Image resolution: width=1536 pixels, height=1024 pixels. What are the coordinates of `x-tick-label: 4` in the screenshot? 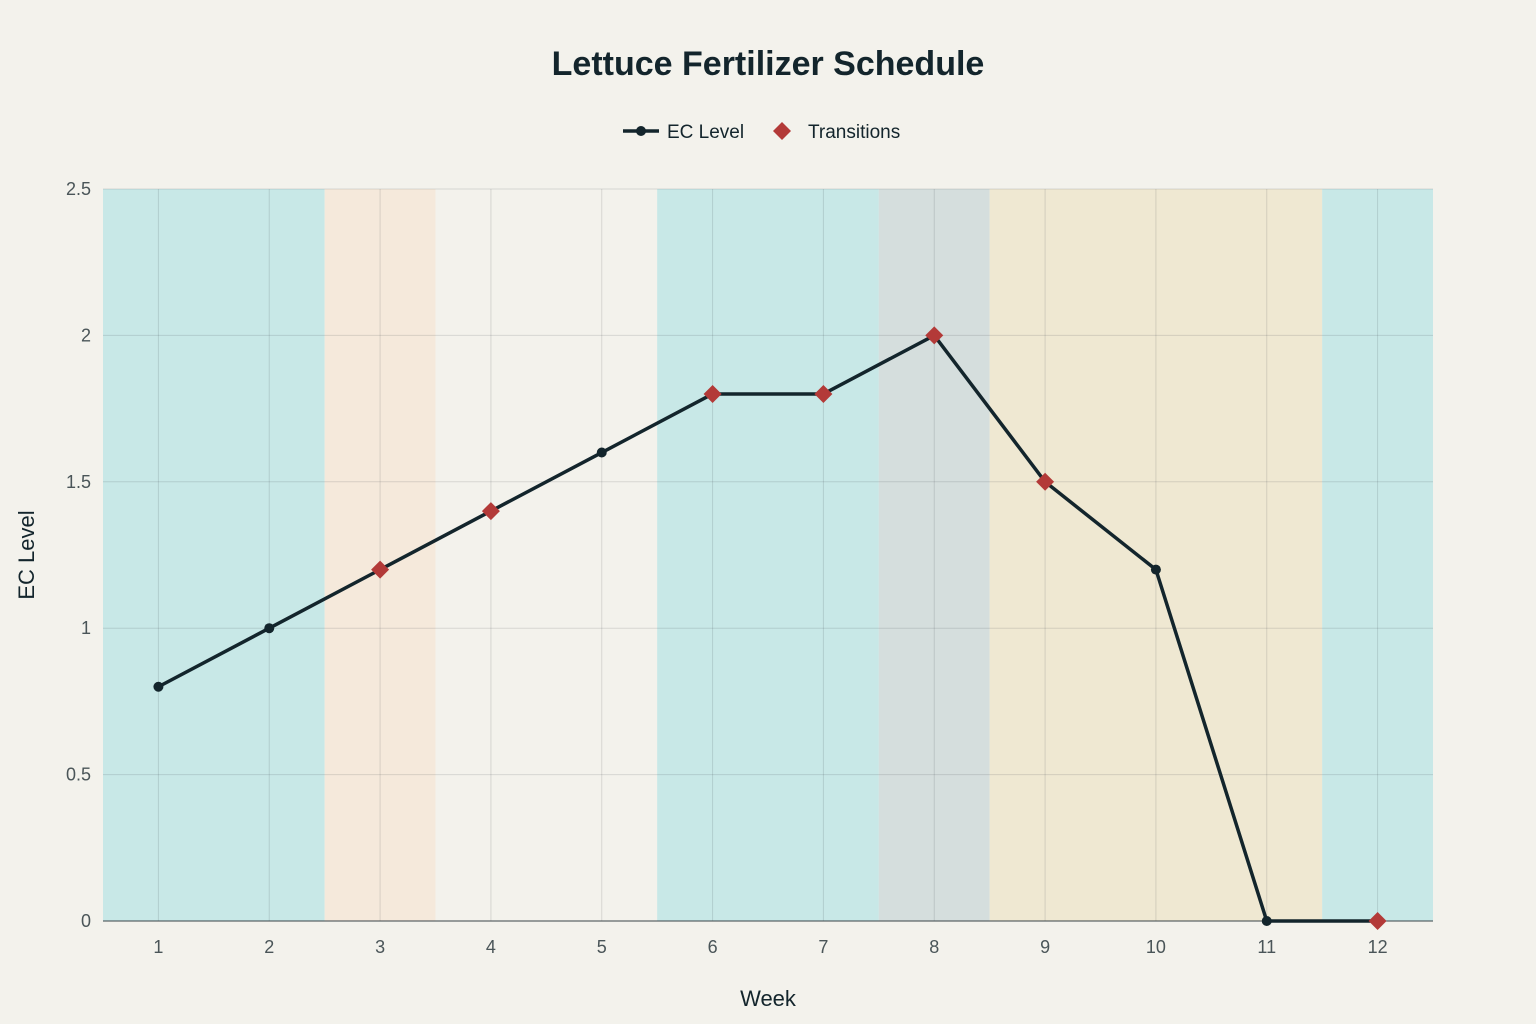 It's located at (491, 947).